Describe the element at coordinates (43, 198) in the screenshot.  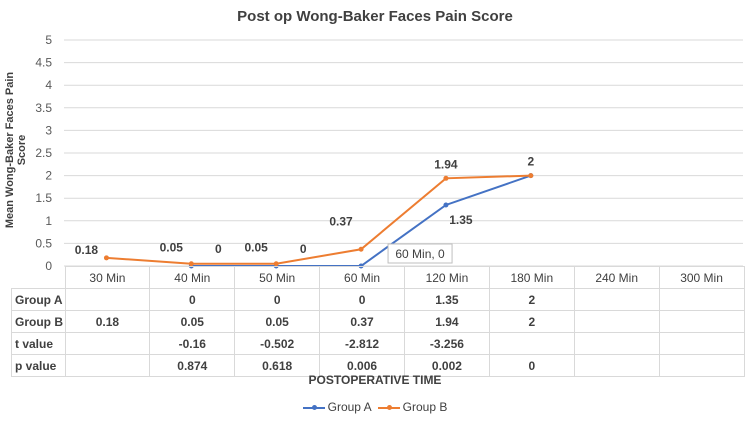
I see `y-tick-label: 1.5` at that location.